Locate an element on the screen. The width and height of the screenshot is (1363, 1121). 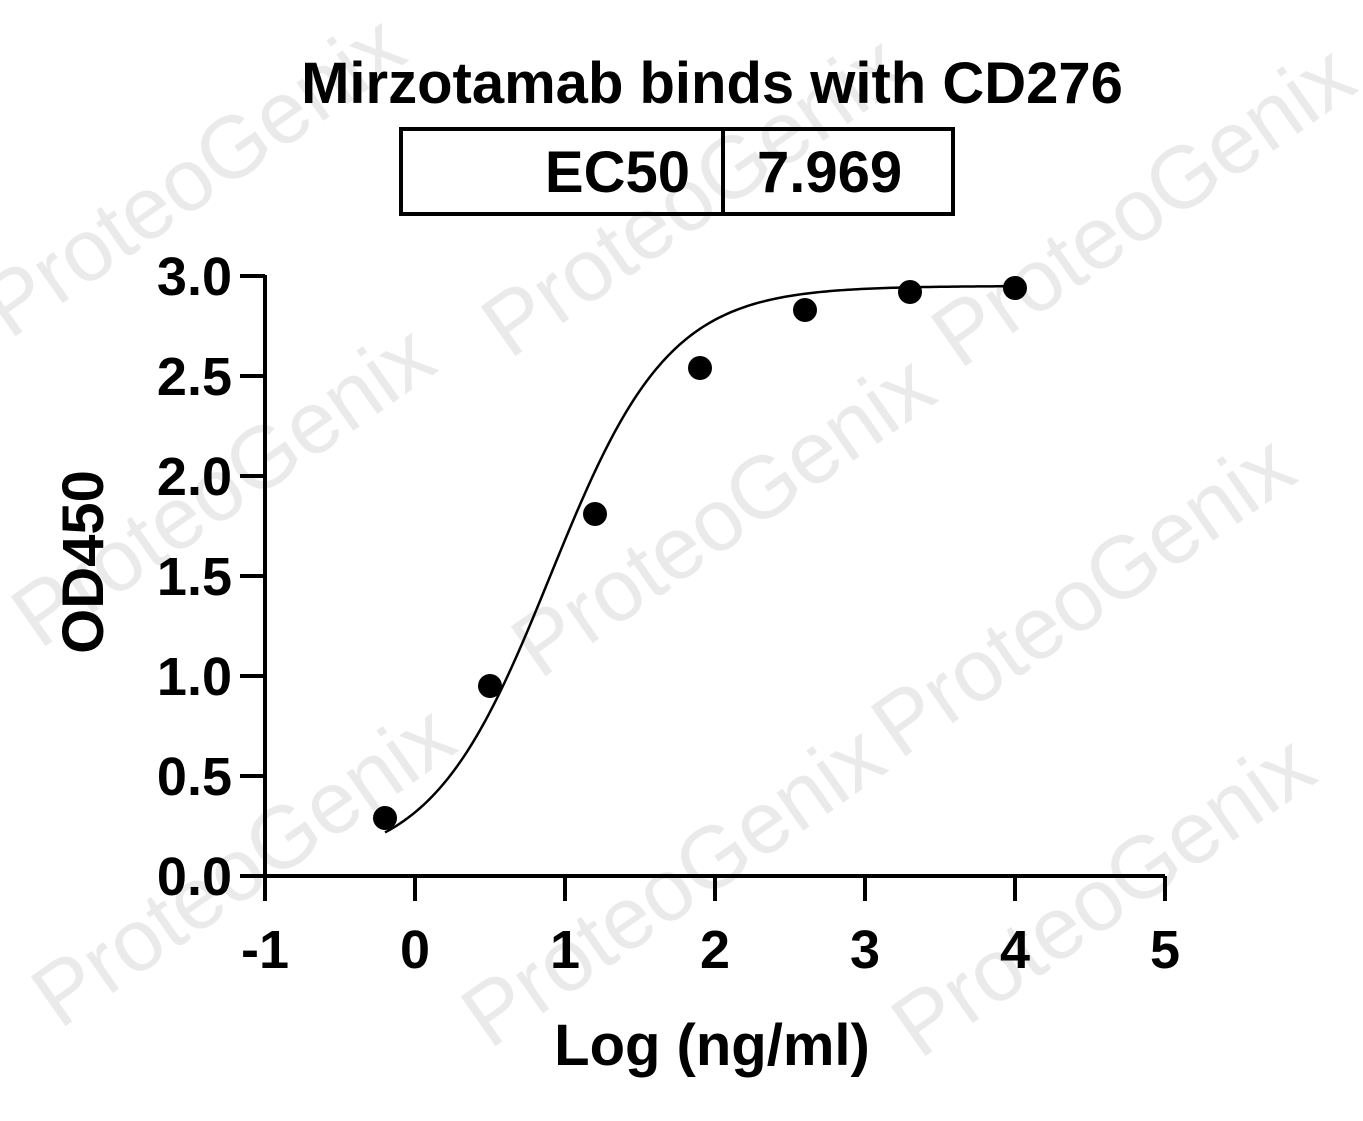
ec50-value: 7.969 is located at coordinates (829, 172).